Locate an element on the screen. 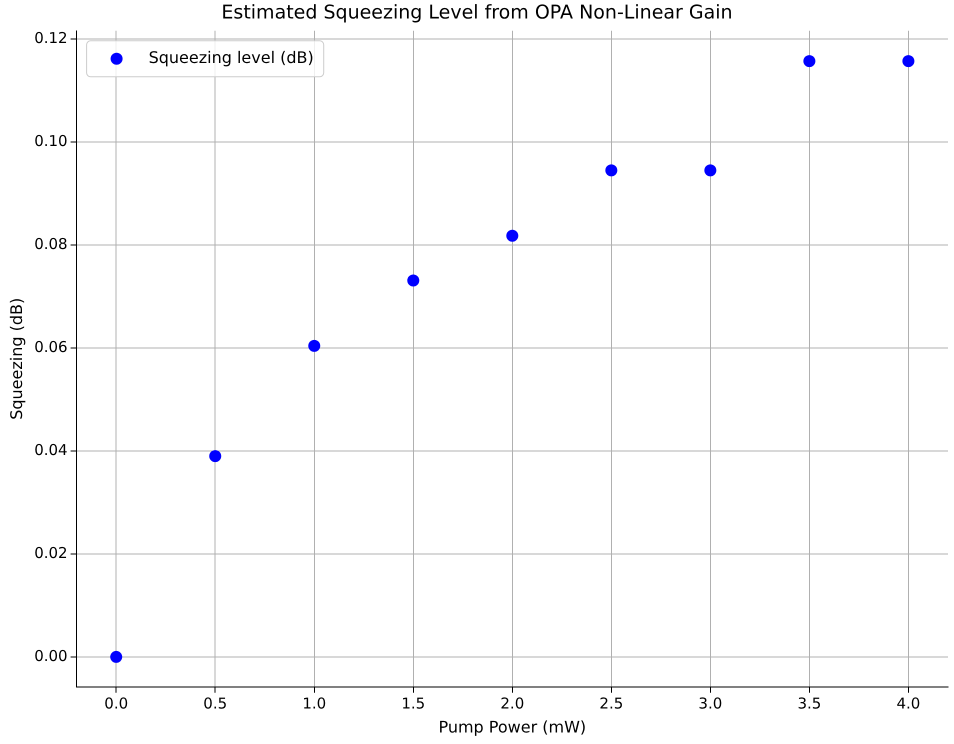 The height and width of the screenshot is (744, 954). y-tick-label: 0.08 is located at coordinates (51, 243).